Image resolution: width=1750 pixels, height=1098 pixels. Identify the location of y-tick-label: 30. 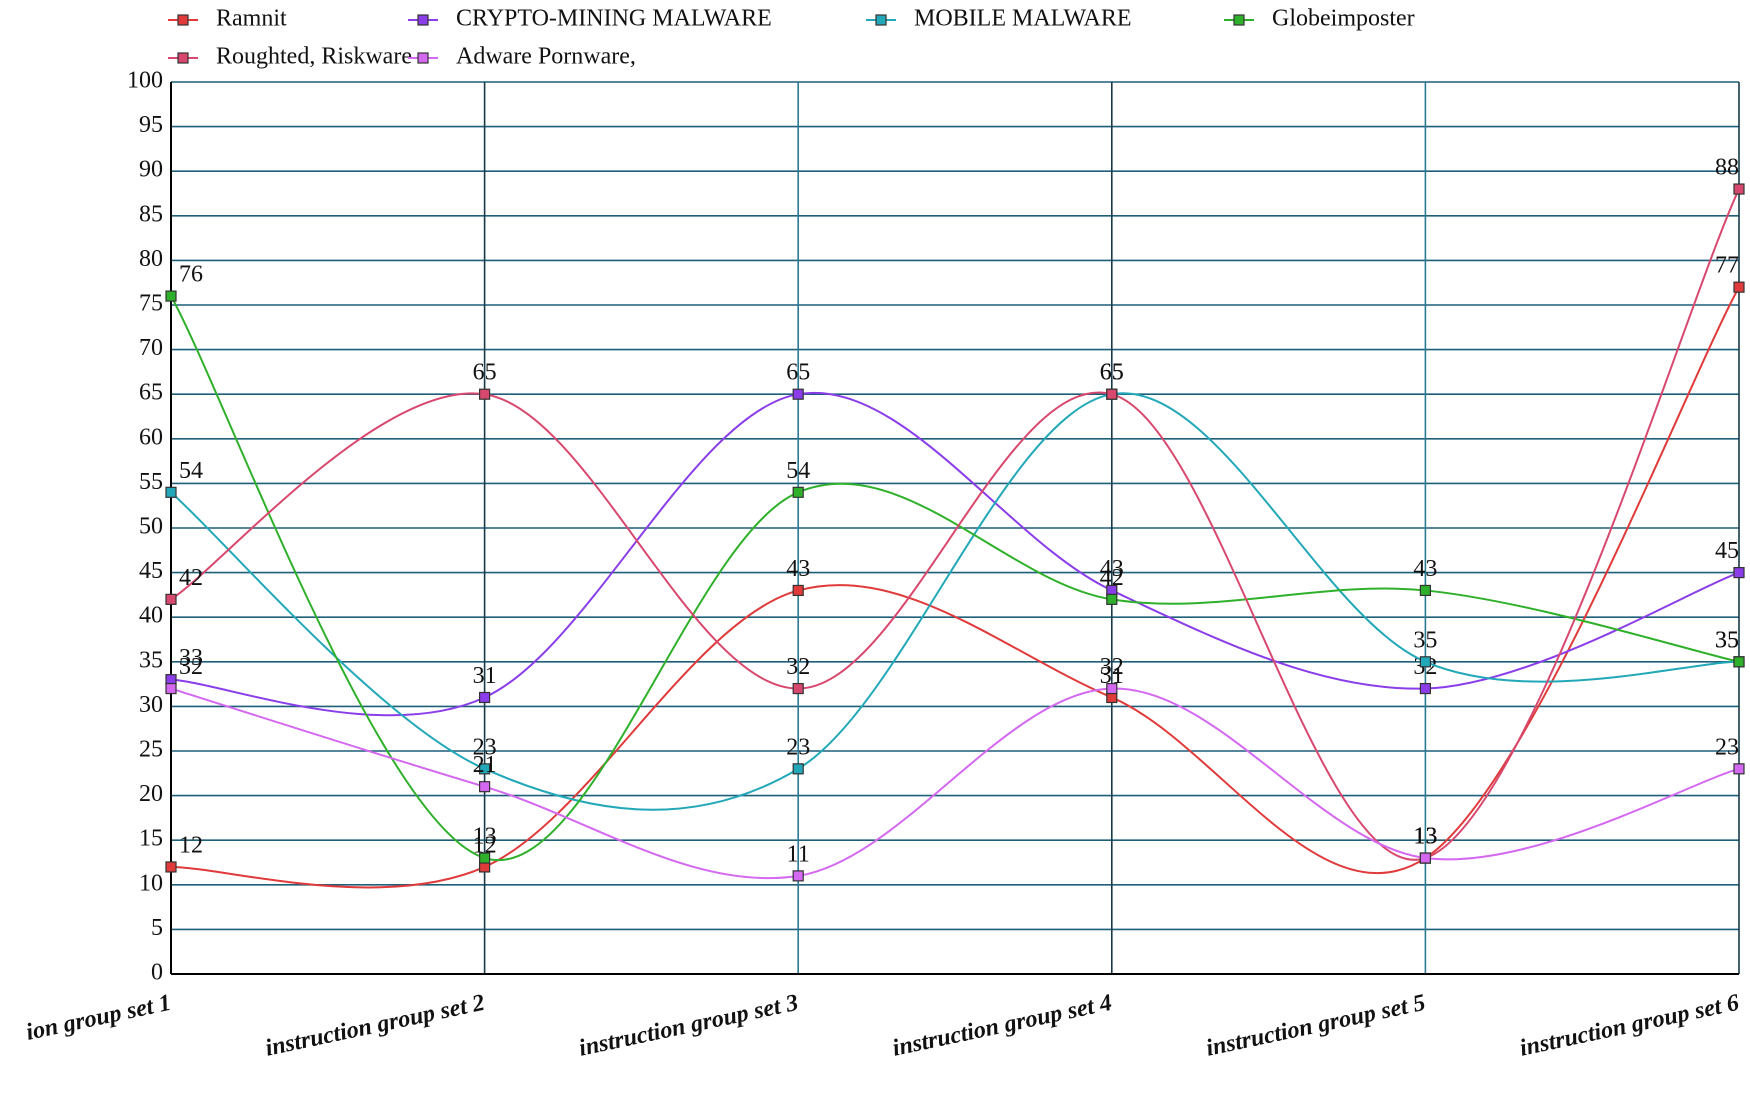
(151, 705).